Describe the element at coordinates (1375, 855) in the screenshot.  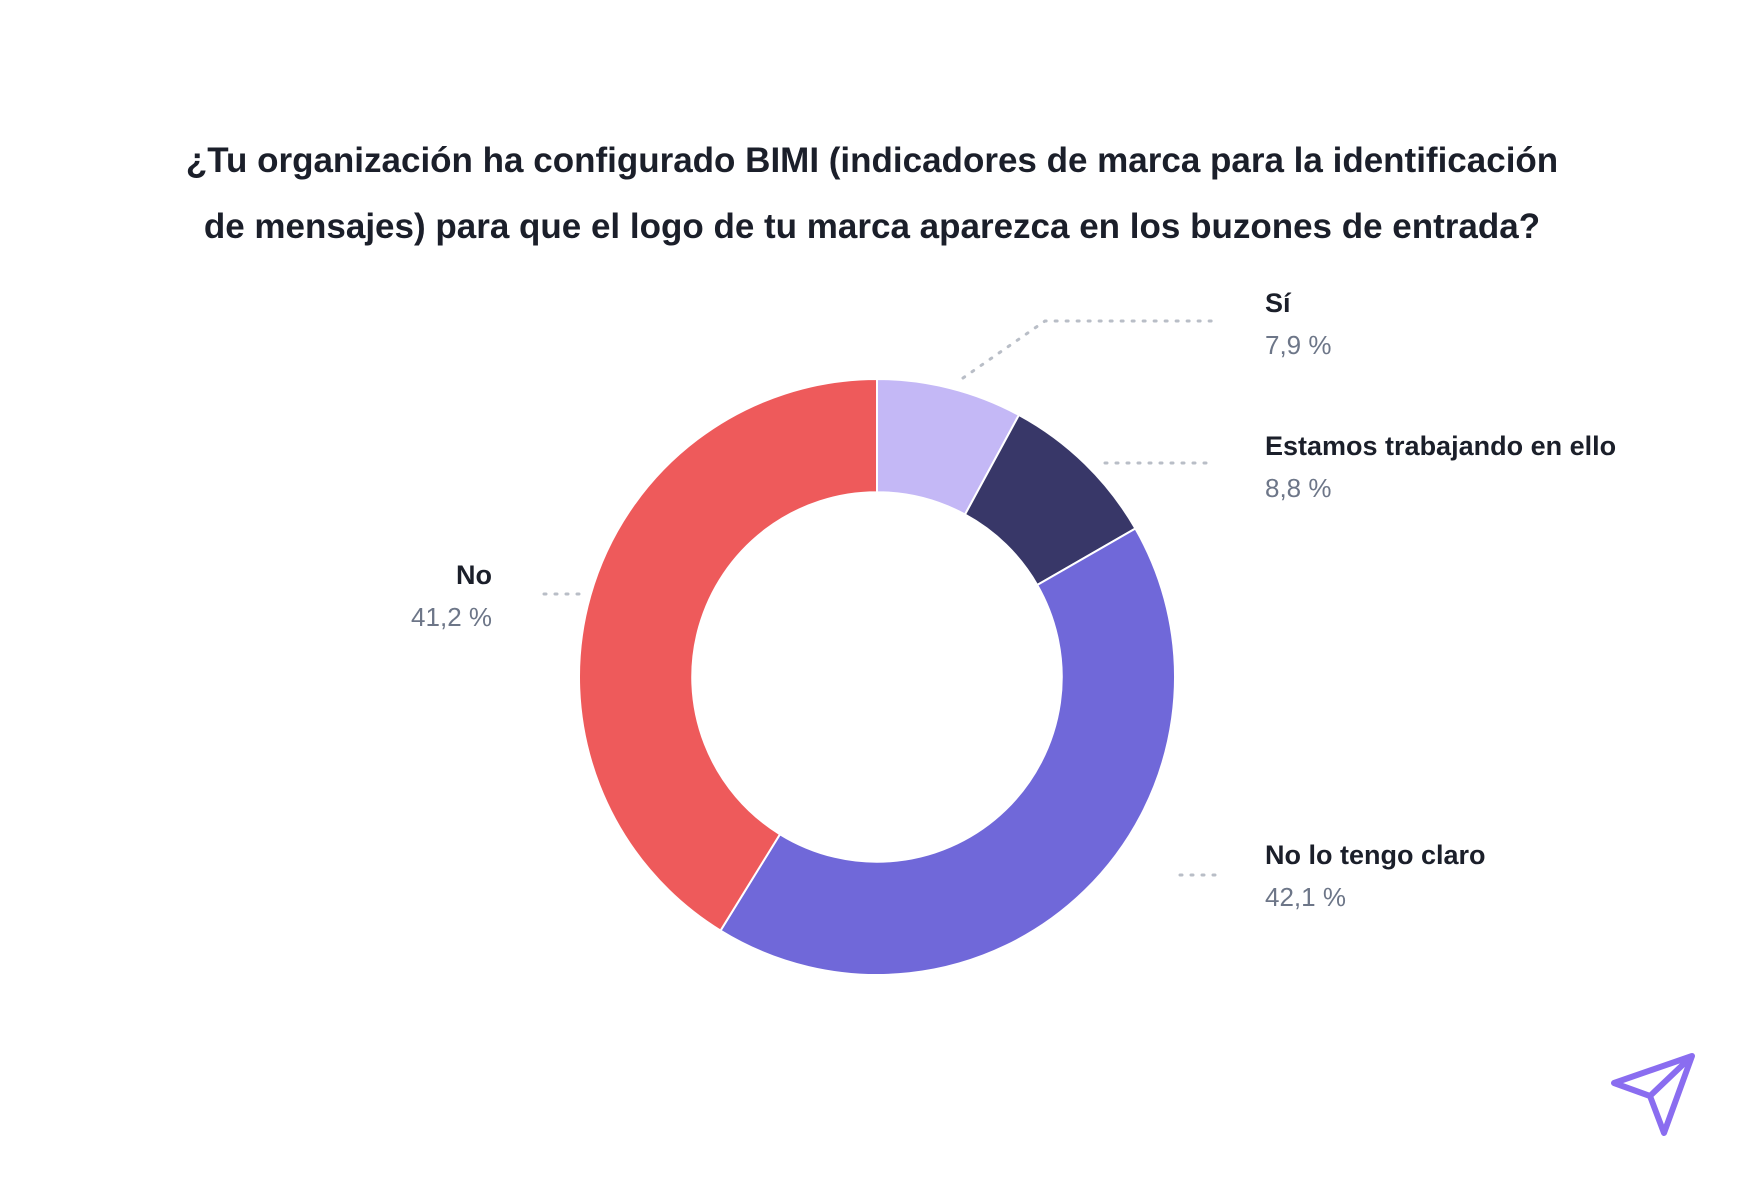
I see `slice-label-no-lo-tengo-claro: No lo tengo claro` at that location.